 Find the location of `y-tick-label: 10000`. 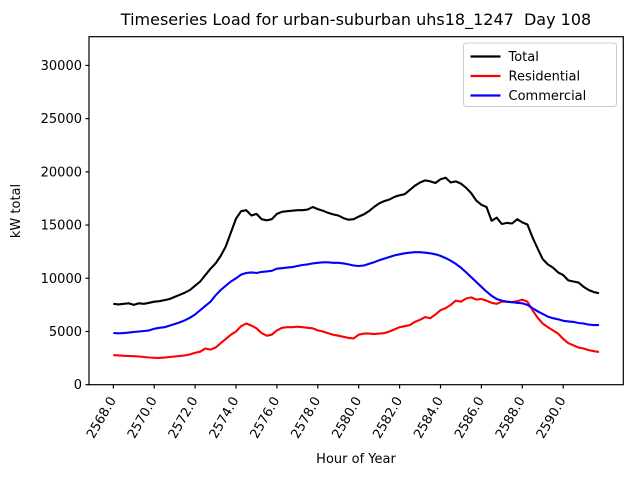

y-tick-label: 10000 is located at coordinates (61, 279).